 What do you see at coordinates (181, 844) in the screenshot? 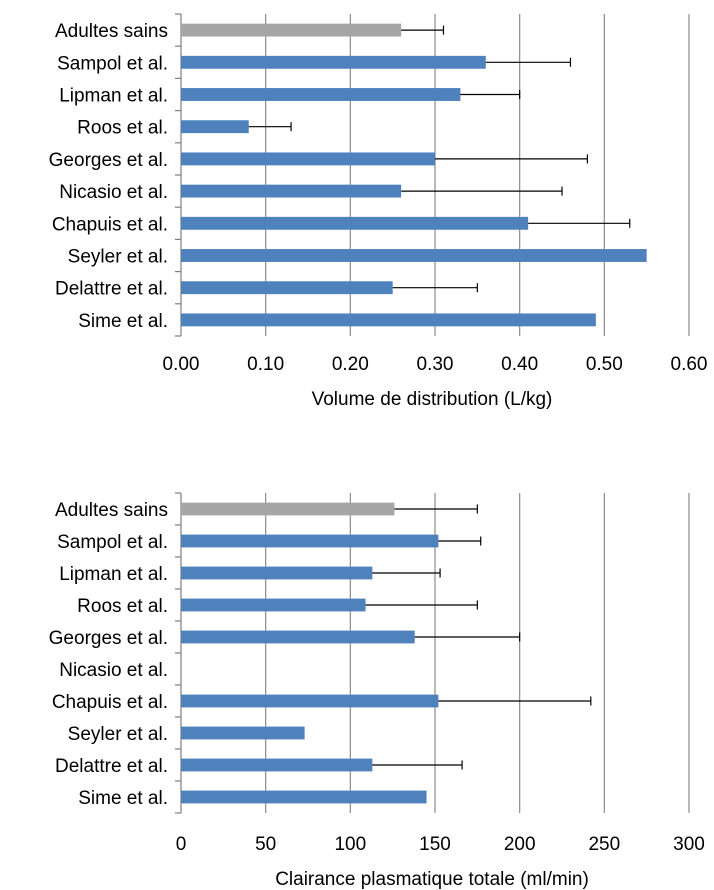
I see `x-tick-label: 0` at bounding box center [181, 844].